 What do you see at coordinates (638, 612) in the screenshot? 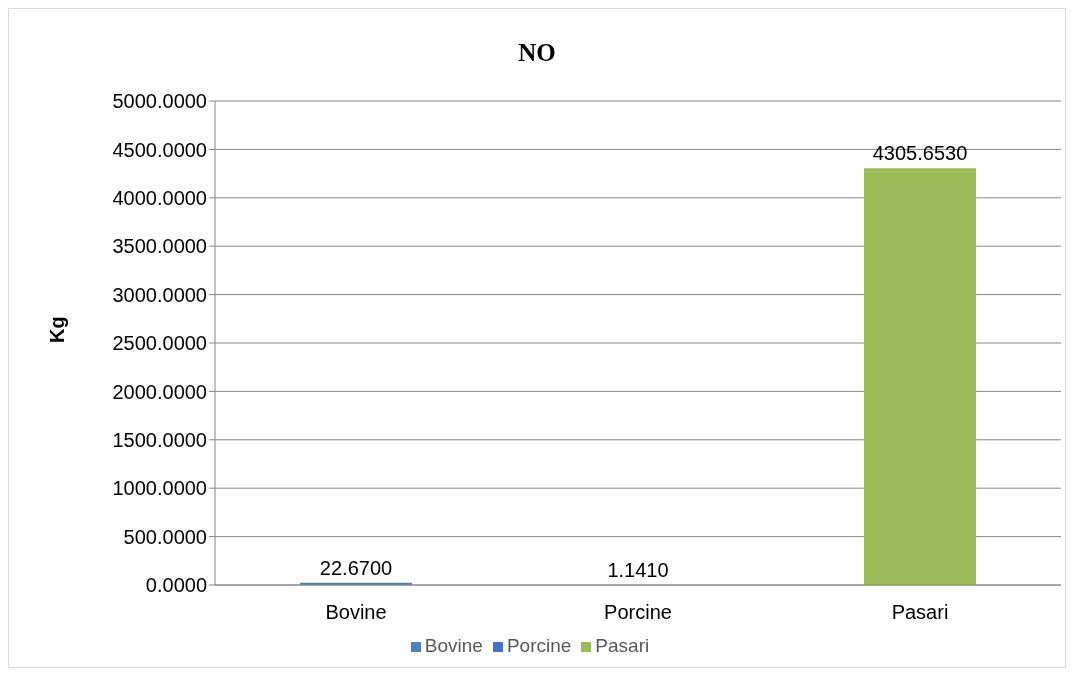
I see `x-tick-label: Porcine` at bounding box center [638, 612].